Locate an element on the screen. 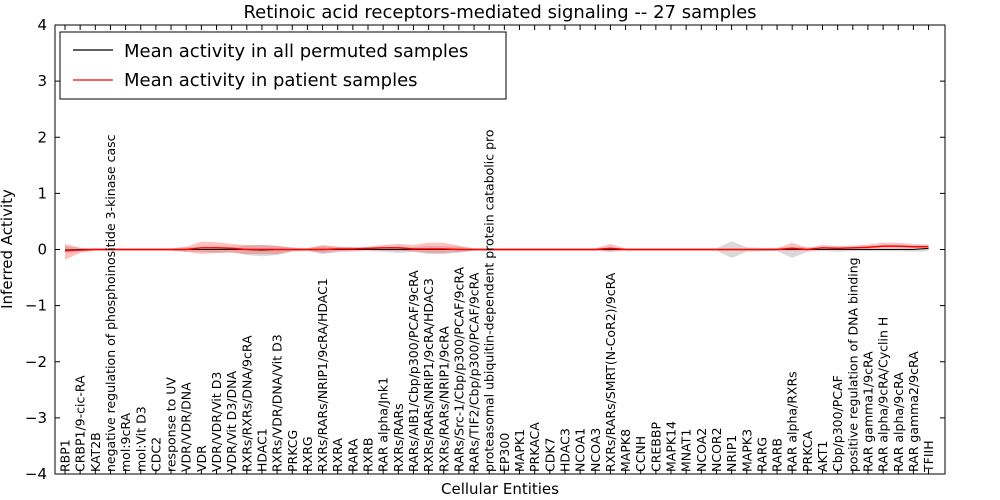 The image size is (1000, 500). x-tick-label: VDR/VDR/DNA is located at coordinates (186, 427).